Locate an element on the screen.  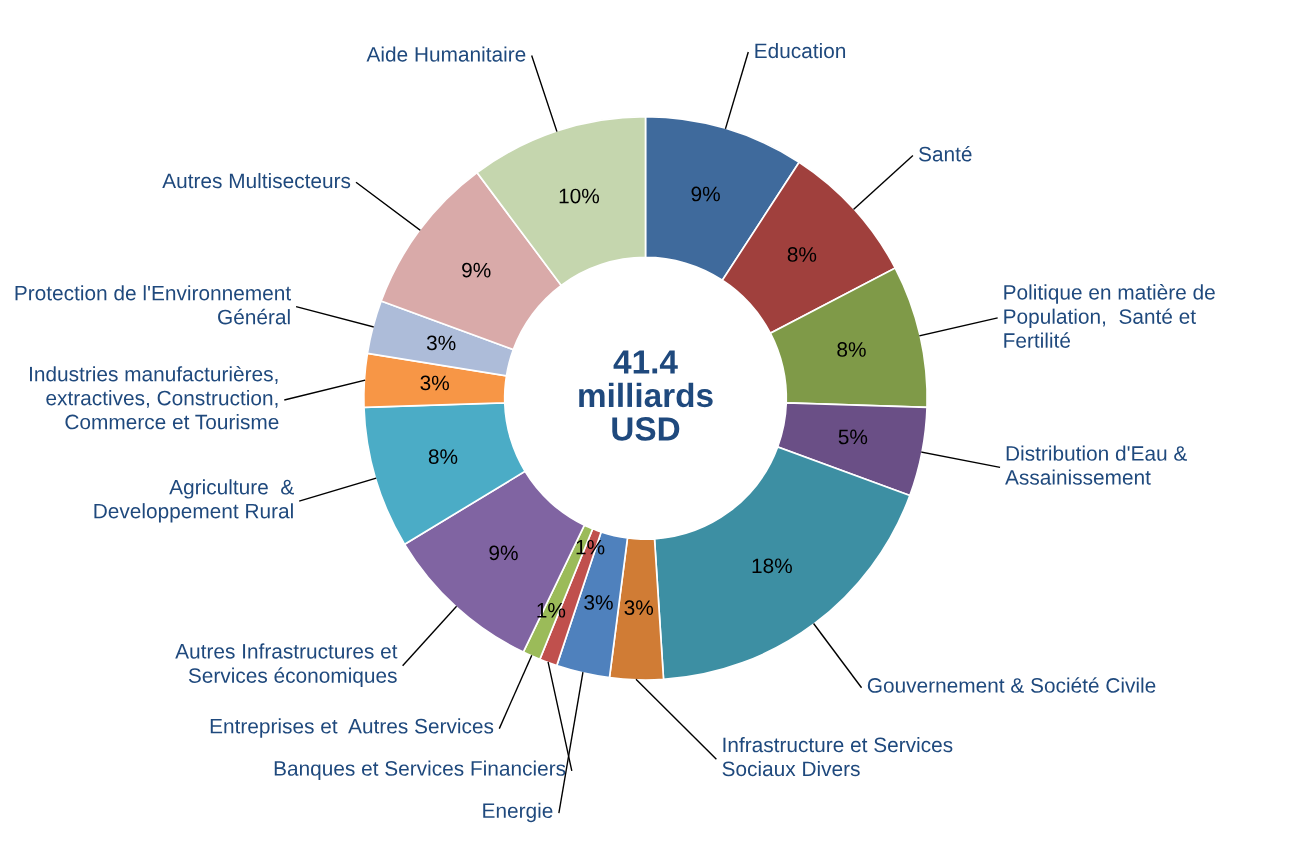
slice-label: Banques et Services Financiers is located at coordinates (420, 770).